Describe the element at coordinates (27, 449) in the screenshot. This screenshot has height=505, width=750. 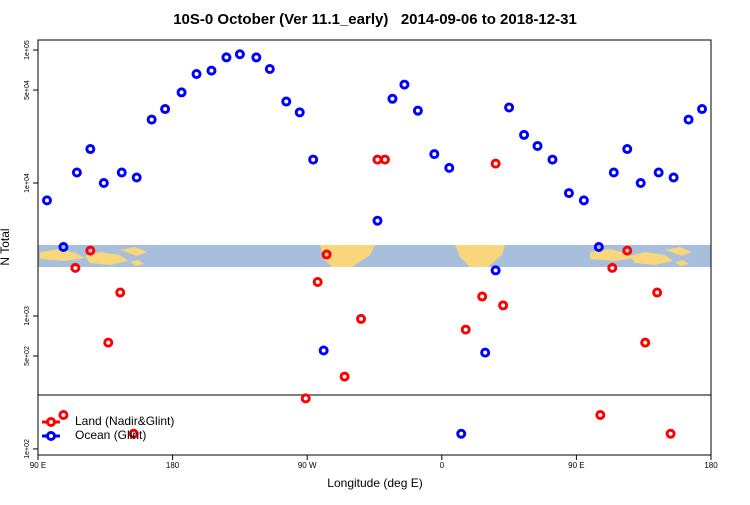
I see `y-tick-label: 1e+02` at that location.